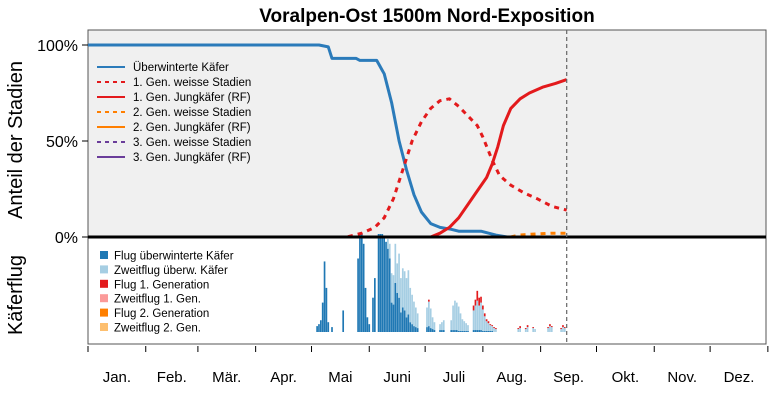 The width and height of the screenshot is (770, 405). Describe the element at coordinates (192, 98) in the screenshot. I see `legend-label: 1. Gen. Jungkäfer (RF)` at that location.